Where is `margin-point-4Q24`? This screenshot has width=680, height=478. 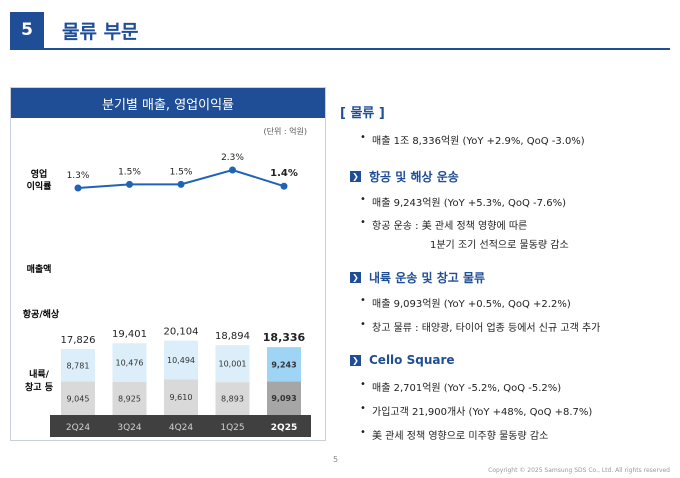
margin-point-4Q24 is located at coordinates (181, 184).